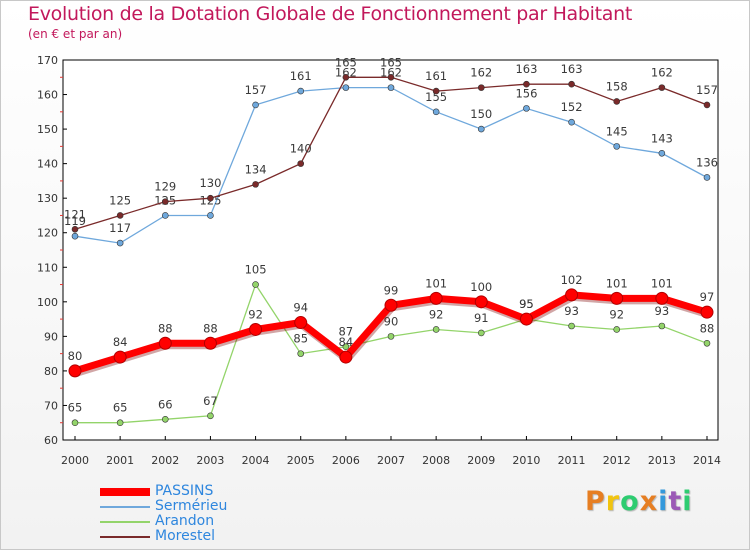 The height and width of the screenshot is (550, 750). I want to click on logo-letter: o, so click(630, 501).